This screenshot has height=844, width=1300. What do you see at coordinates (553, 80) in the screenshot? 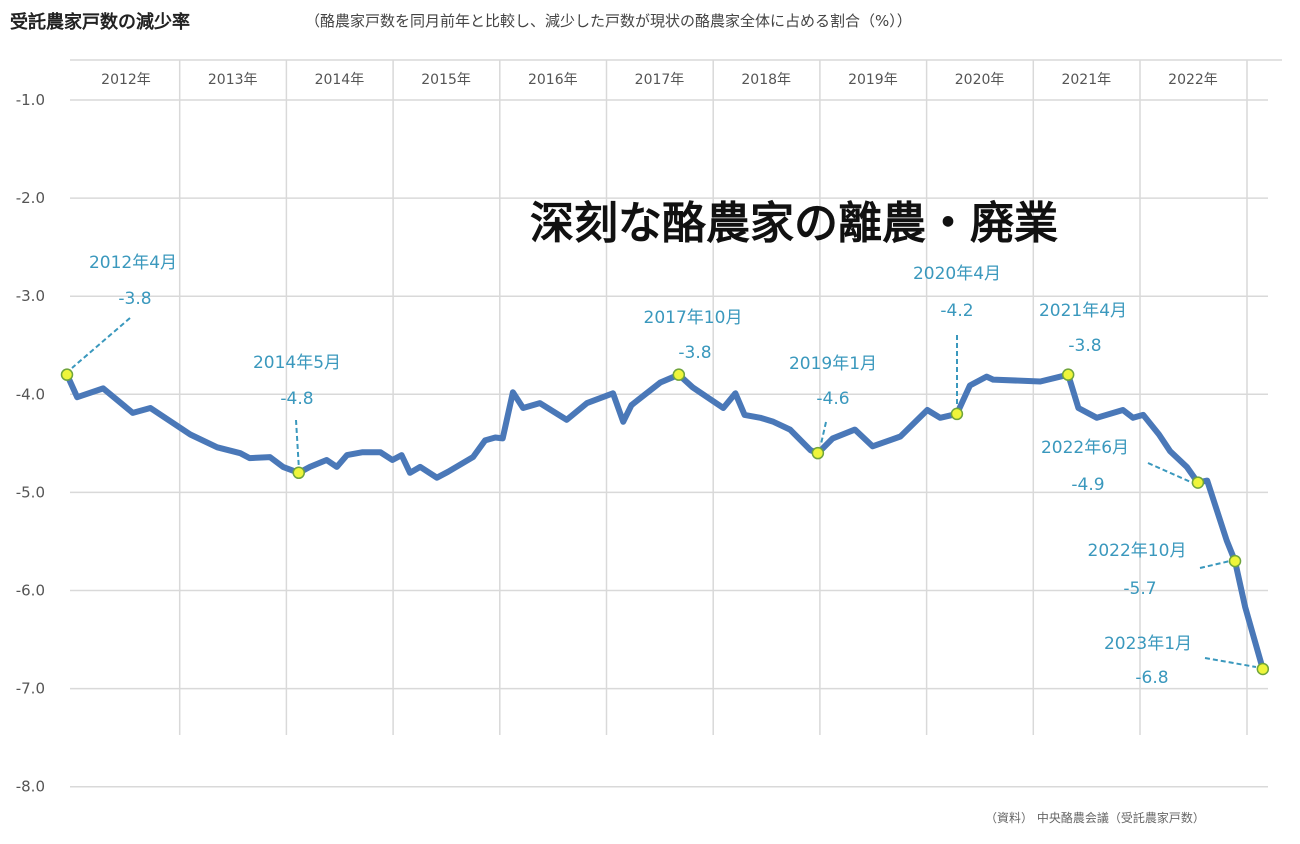
I see `year-label: 2016年` at bounding box center [553, 80].